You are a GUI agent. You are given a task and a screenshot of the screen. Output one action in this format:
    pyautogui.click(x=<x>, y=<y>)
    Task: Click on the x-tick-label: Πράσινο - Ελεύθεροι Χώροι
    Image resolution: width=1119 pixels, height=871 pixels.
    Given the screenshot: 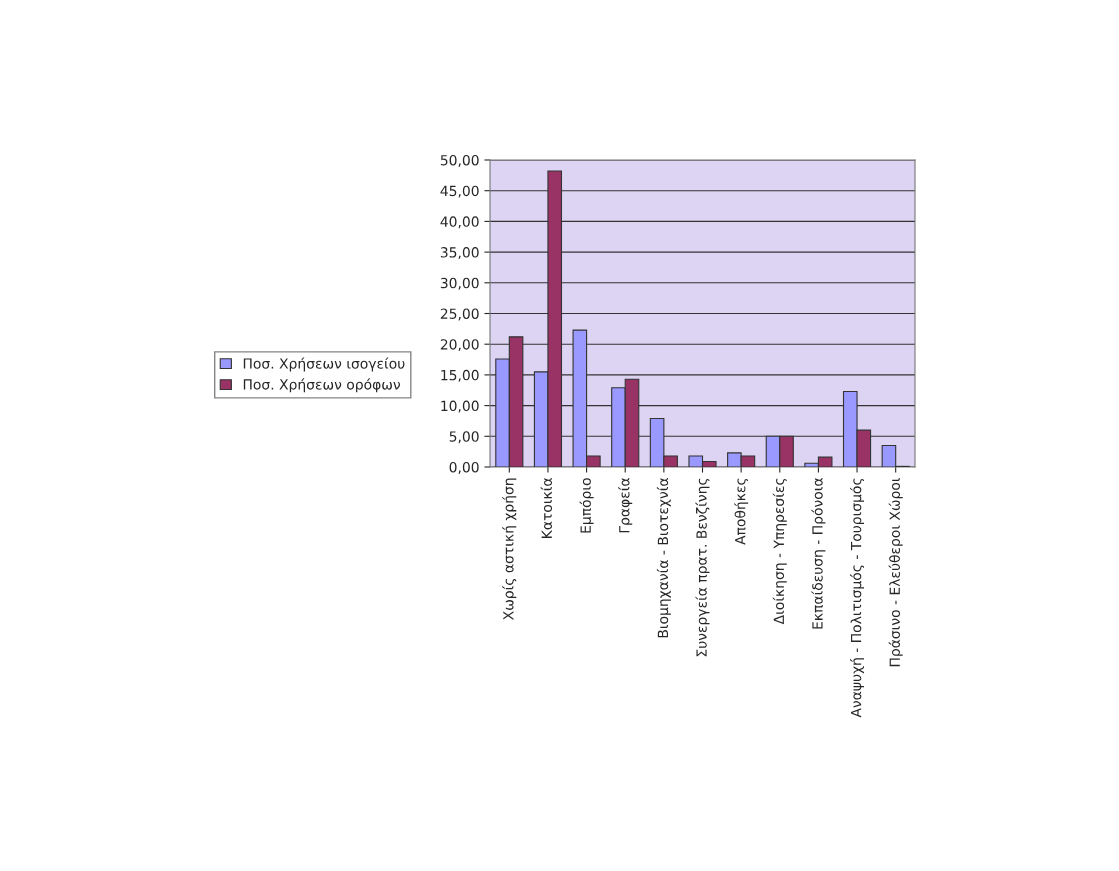 What is the action you would take?
    pyautogui.click(x=895, y=572)
    